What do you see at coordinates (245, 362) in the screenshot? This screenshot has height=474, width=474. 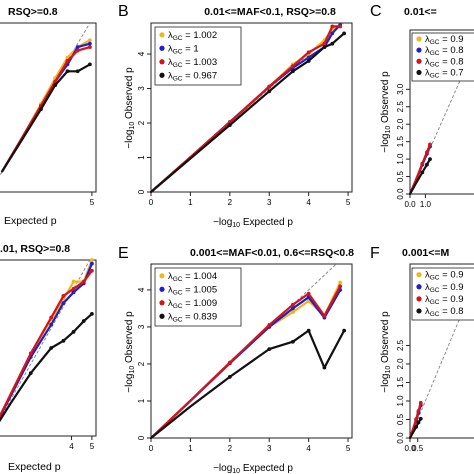 I see `panel-e-series-2-trace` at bounding box center [245, 362].